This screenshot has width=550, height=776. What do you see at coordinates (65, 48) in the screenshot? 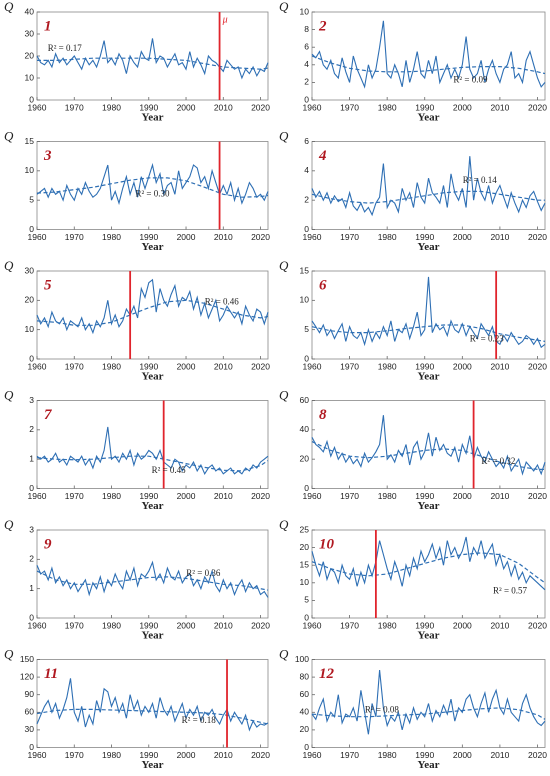
I see `r-squared: R² = 0.17` at bounding box center [65, 48].